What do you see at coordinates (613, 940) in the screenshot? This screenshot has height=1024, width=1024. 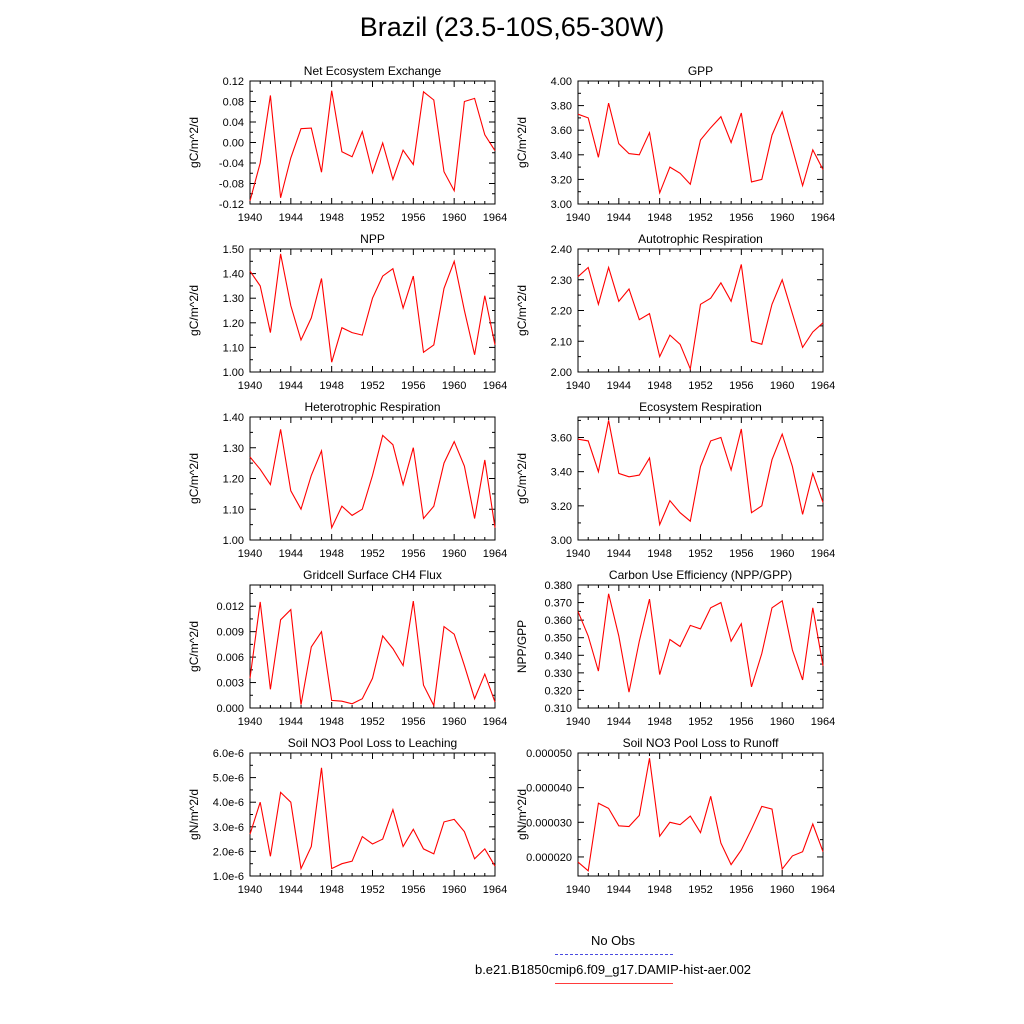 I see `legend-obs-label: No Obs` at bounding box center [613, 940].